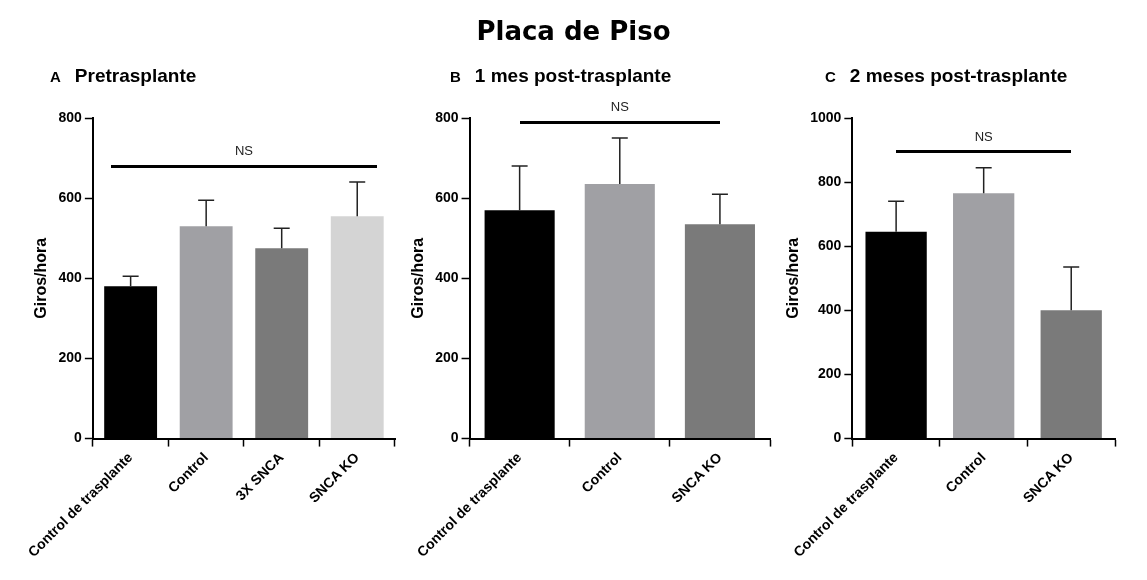 This screenshot has height=580, width=1147. What do you see at coordinates (573, 31) in the screenshot?
I see `text: Placa de Piso` at bounding box center [573, 31].